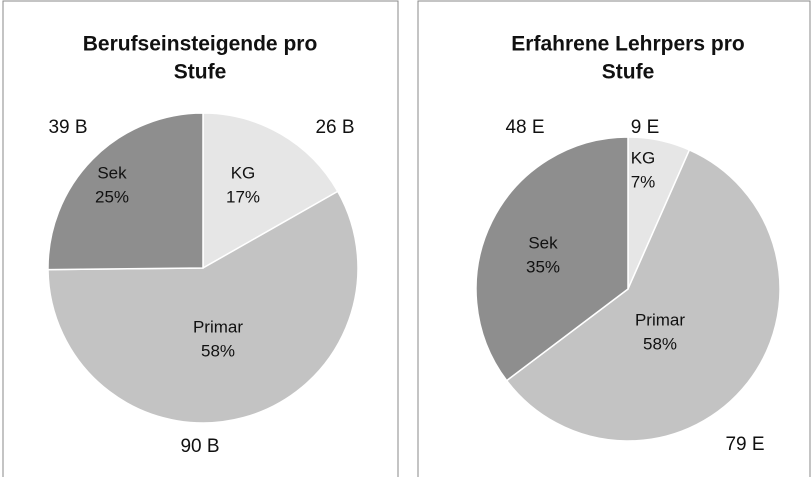  Describe the element at coordinates (200, 44) in the screenshot. I see `chart-title: Berufseinsteigende pro` at that location.